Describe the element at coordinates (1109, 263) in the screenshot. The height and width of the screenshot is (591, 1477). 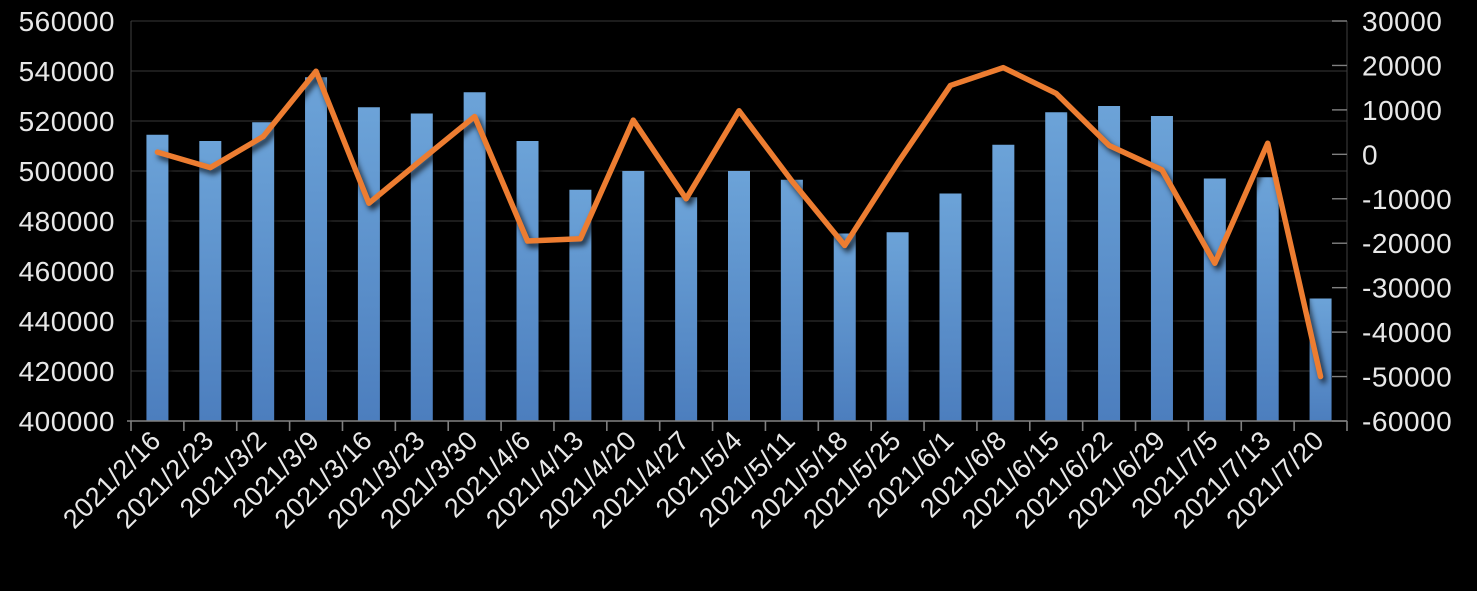
I see `bar-2021/6/22` at that location.